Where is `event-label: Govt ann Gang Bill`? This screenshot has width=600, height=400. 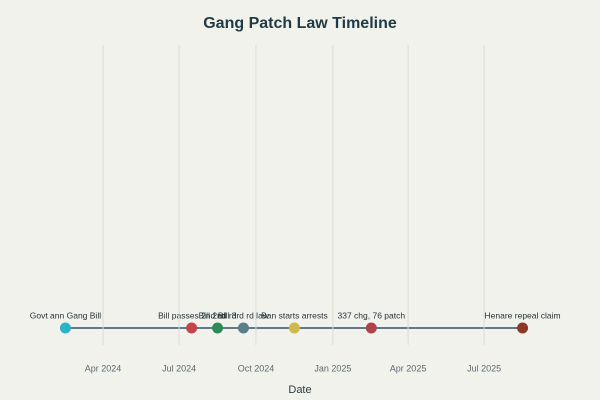
event-label: Govt ann Gang Bill is located at coordinates (65, 315).